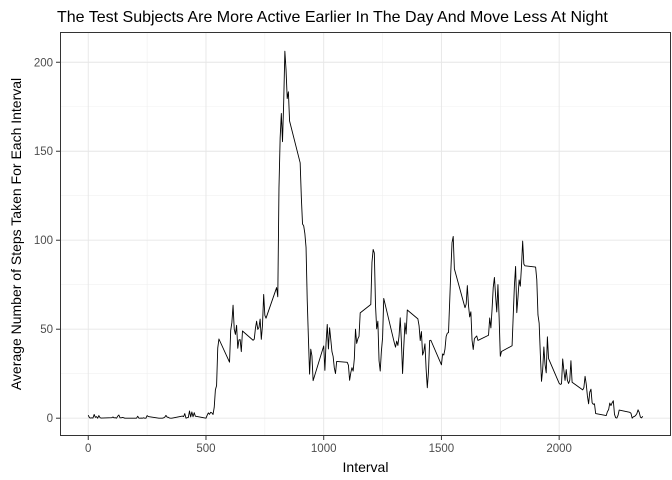 The height and width of the screenshot is (480, 672). I want to click on y-tick-label: 50, so click(46, 330).